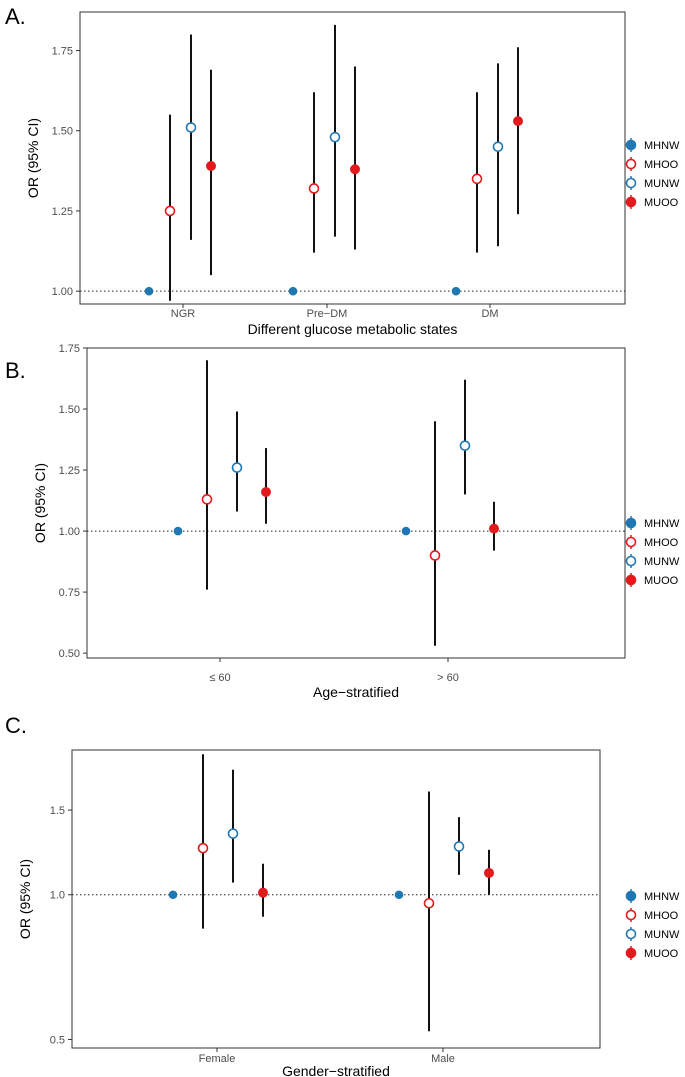 This screenshot has height=1077, width=685. Describe the element at coordinates (327, 314) in the screenshot. I see `x-tick-label: Pre−DM` at that location.